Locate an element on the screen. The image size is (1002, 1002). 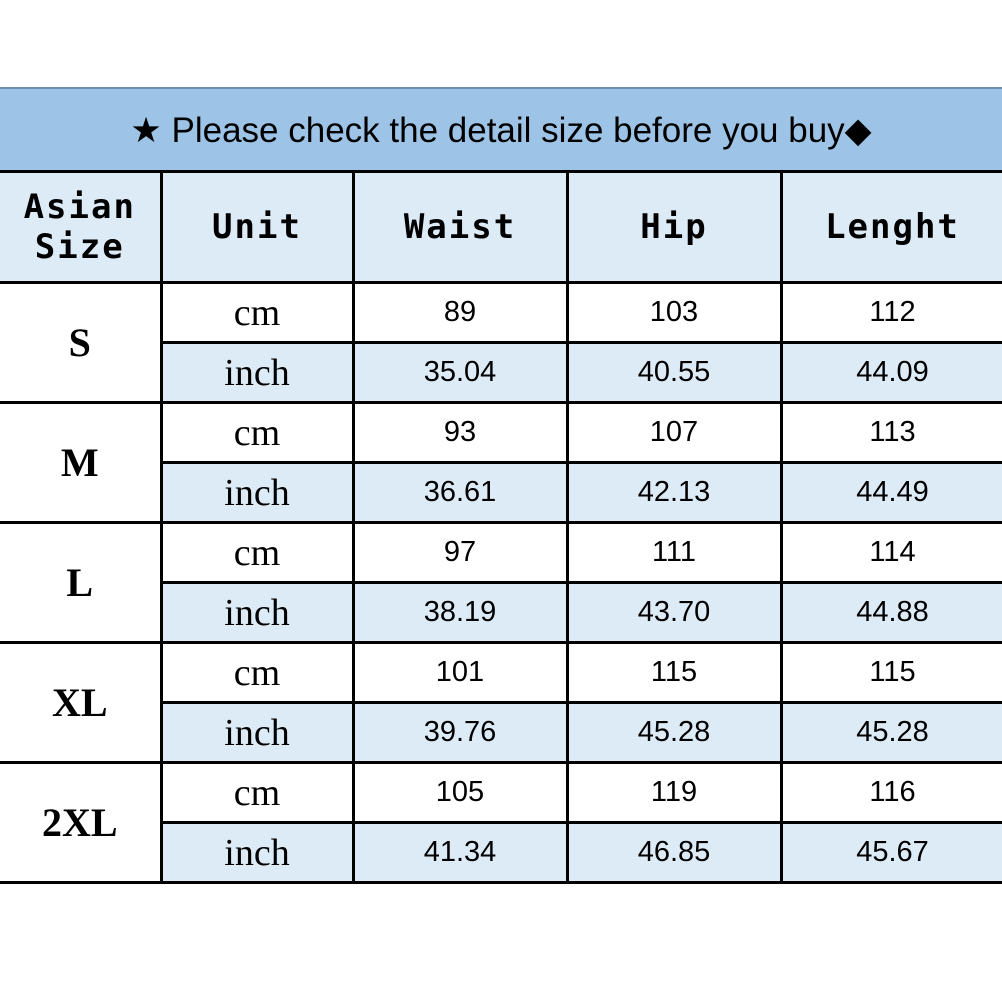
waist-cell: 93 is located at coordinates (460, 432).